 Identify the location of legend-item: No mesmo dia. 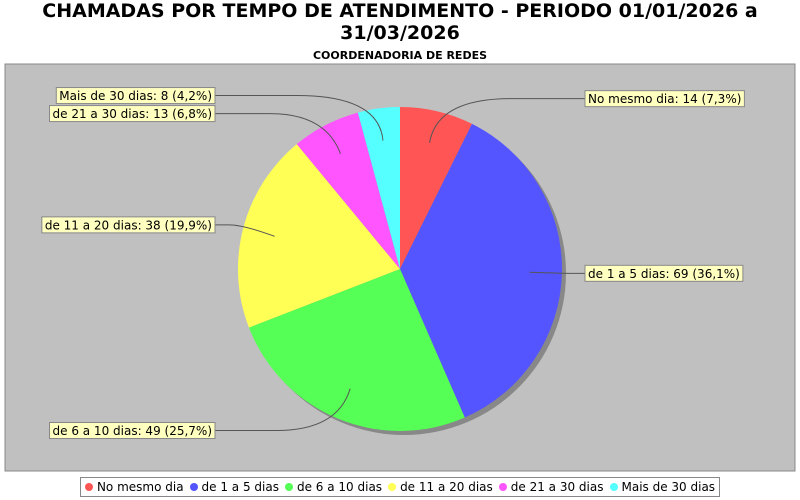
(134, 487).